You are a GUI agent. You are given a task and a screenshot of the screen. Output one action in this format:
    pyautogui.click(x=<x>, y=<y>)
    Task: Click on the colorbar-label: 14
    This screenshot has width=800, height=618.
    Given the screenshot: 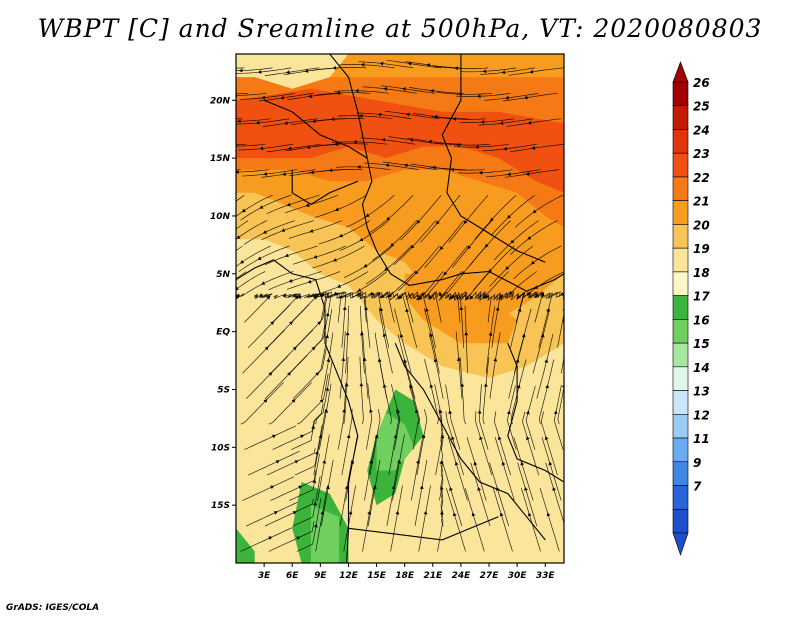 What is the action you would take?
    pyautogui.click(x=701, y=368)
    